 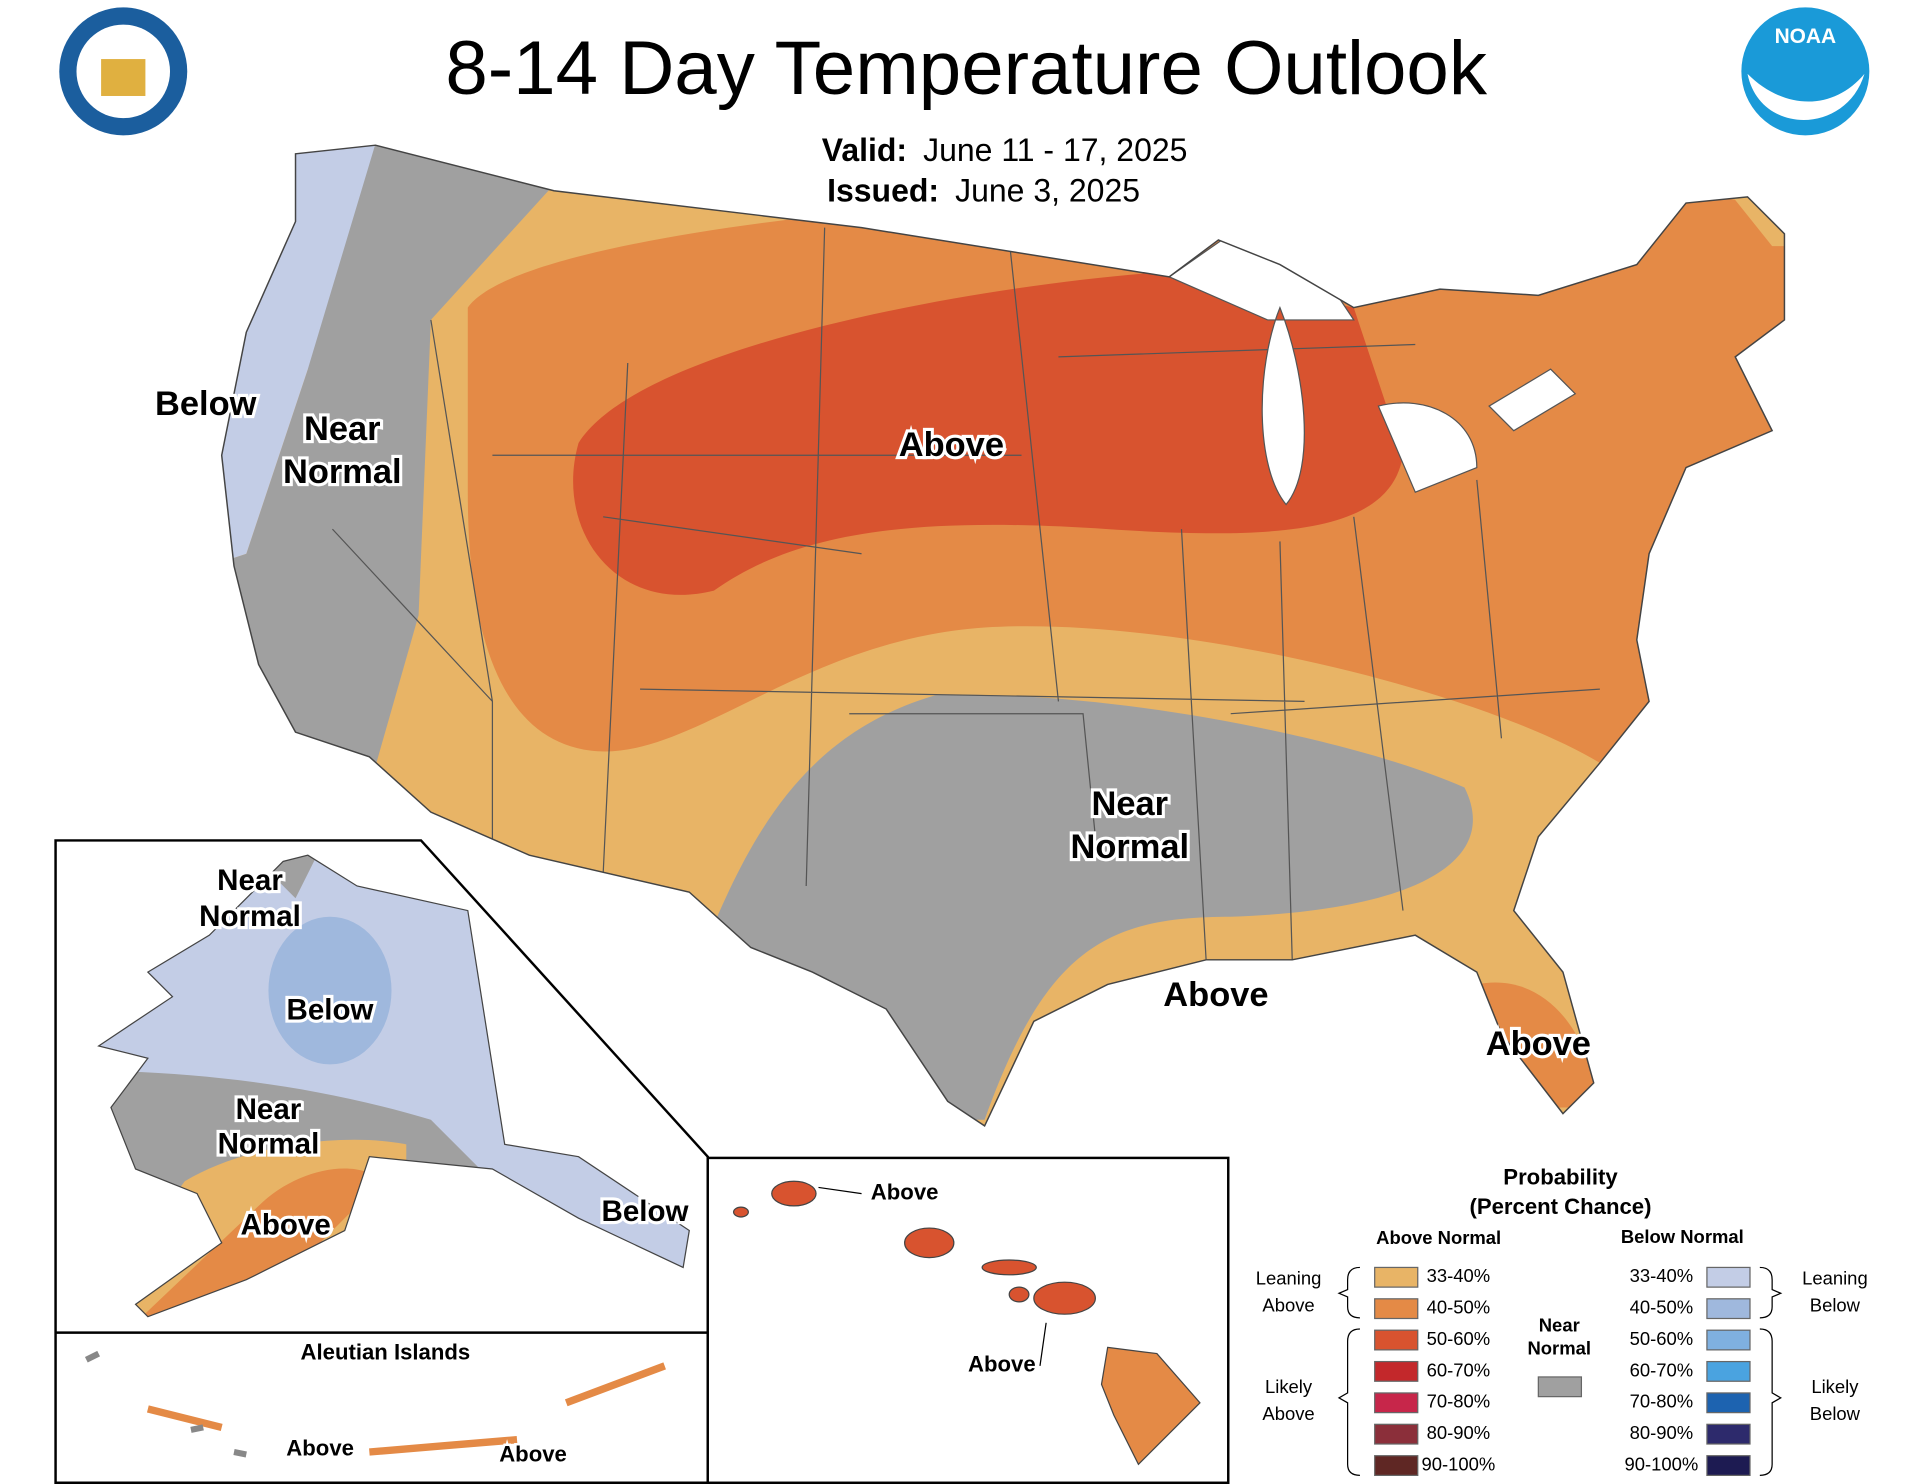 What do you see at coordinates (123, 71) in the screenshot?
I see `commerce-logo` at bounding box center [123, 71].